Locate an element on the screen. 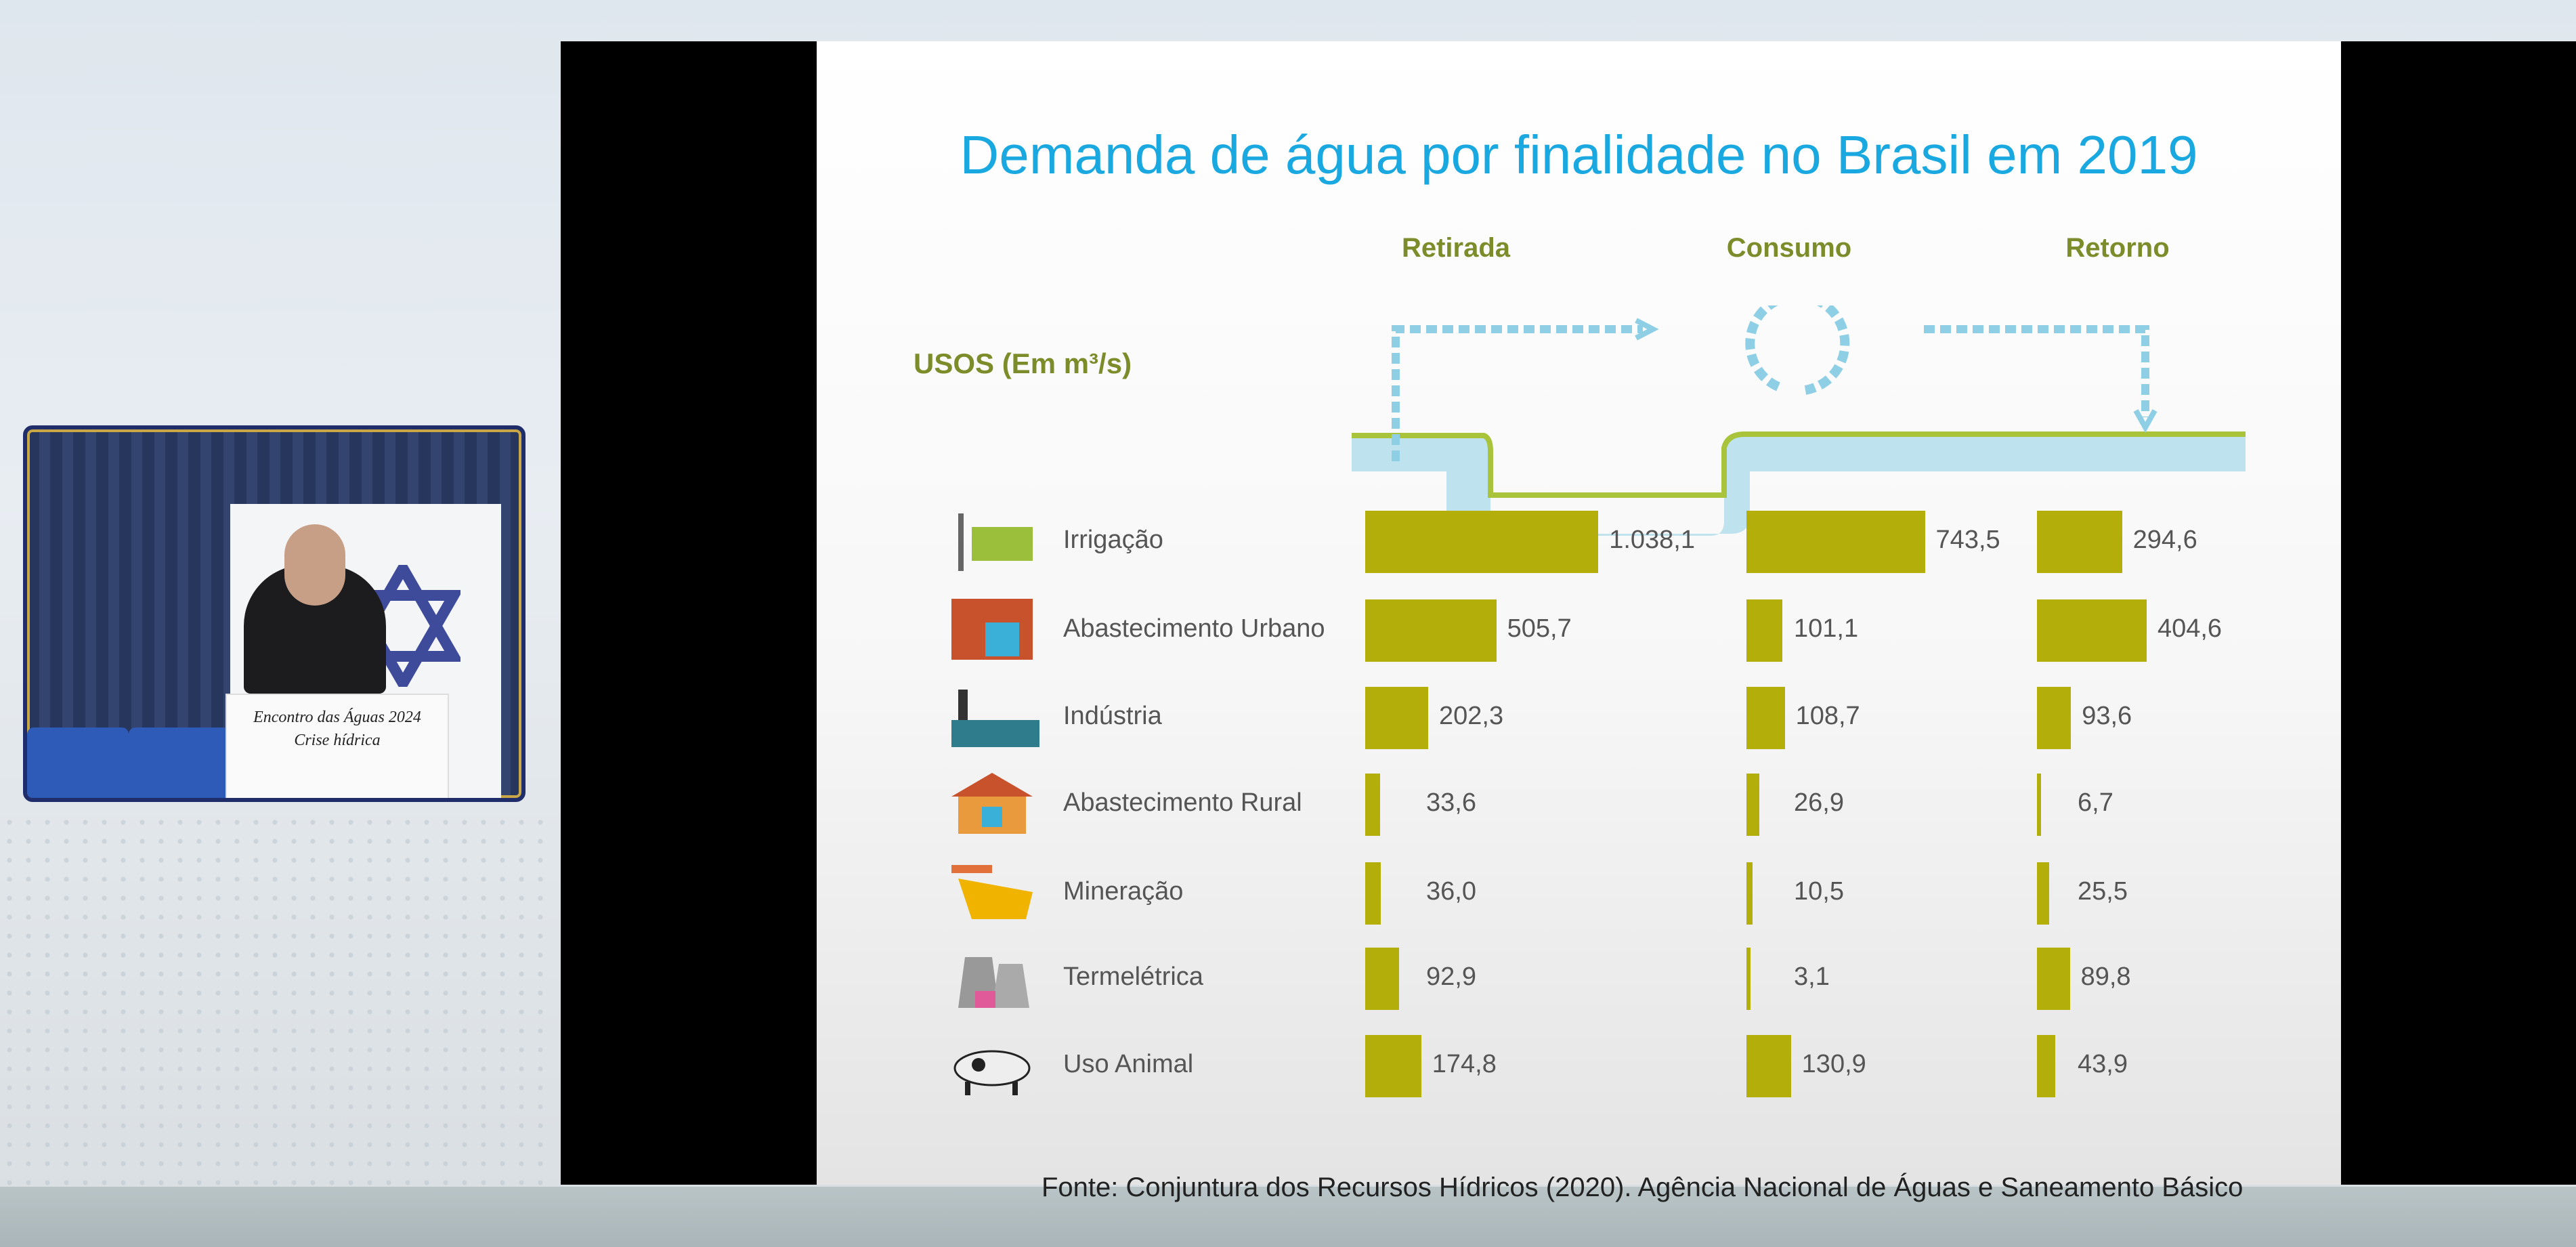  podium-line-2: Crise hídrica is located at coordinates (337, 740).